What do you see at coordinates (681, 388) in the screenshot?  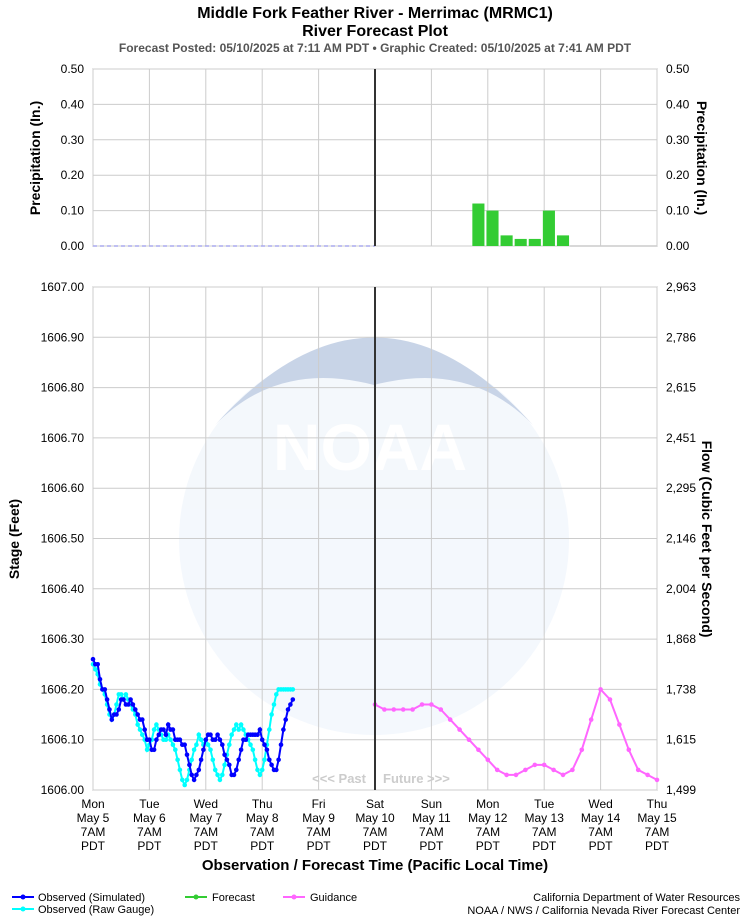 I see `flow-y-tick-right: 2,615` at bounding box center [681, 388].